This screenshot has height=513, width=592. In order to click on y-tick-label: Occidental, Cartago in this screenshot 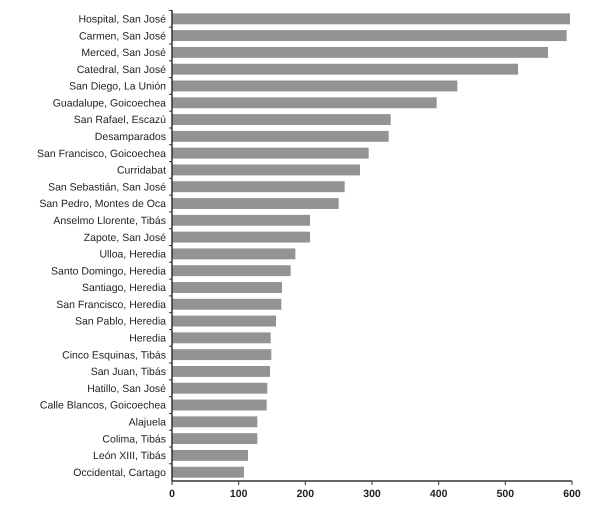, I will do `click(119, 472)`.